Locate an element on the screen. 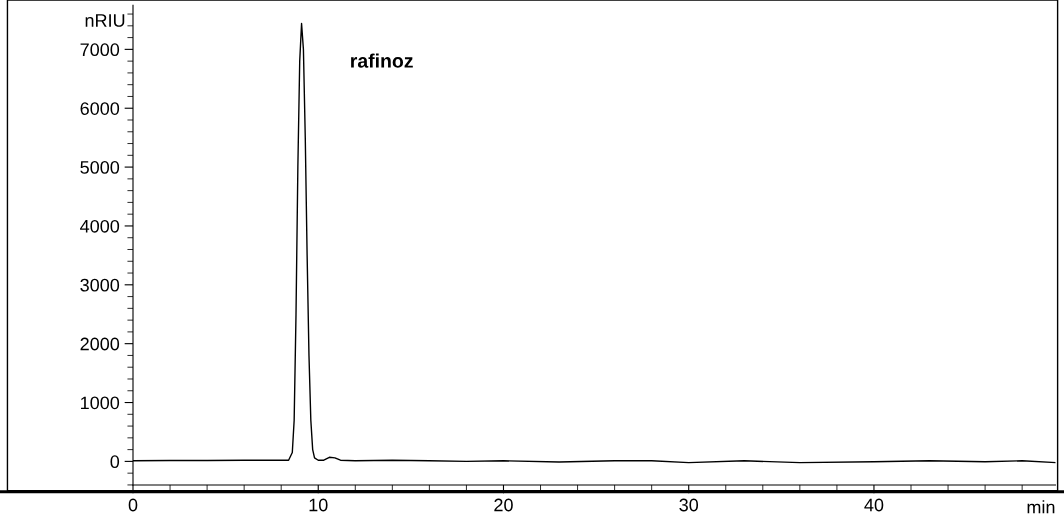  x-tick-label: 0 is located at coordinates (133, 505).